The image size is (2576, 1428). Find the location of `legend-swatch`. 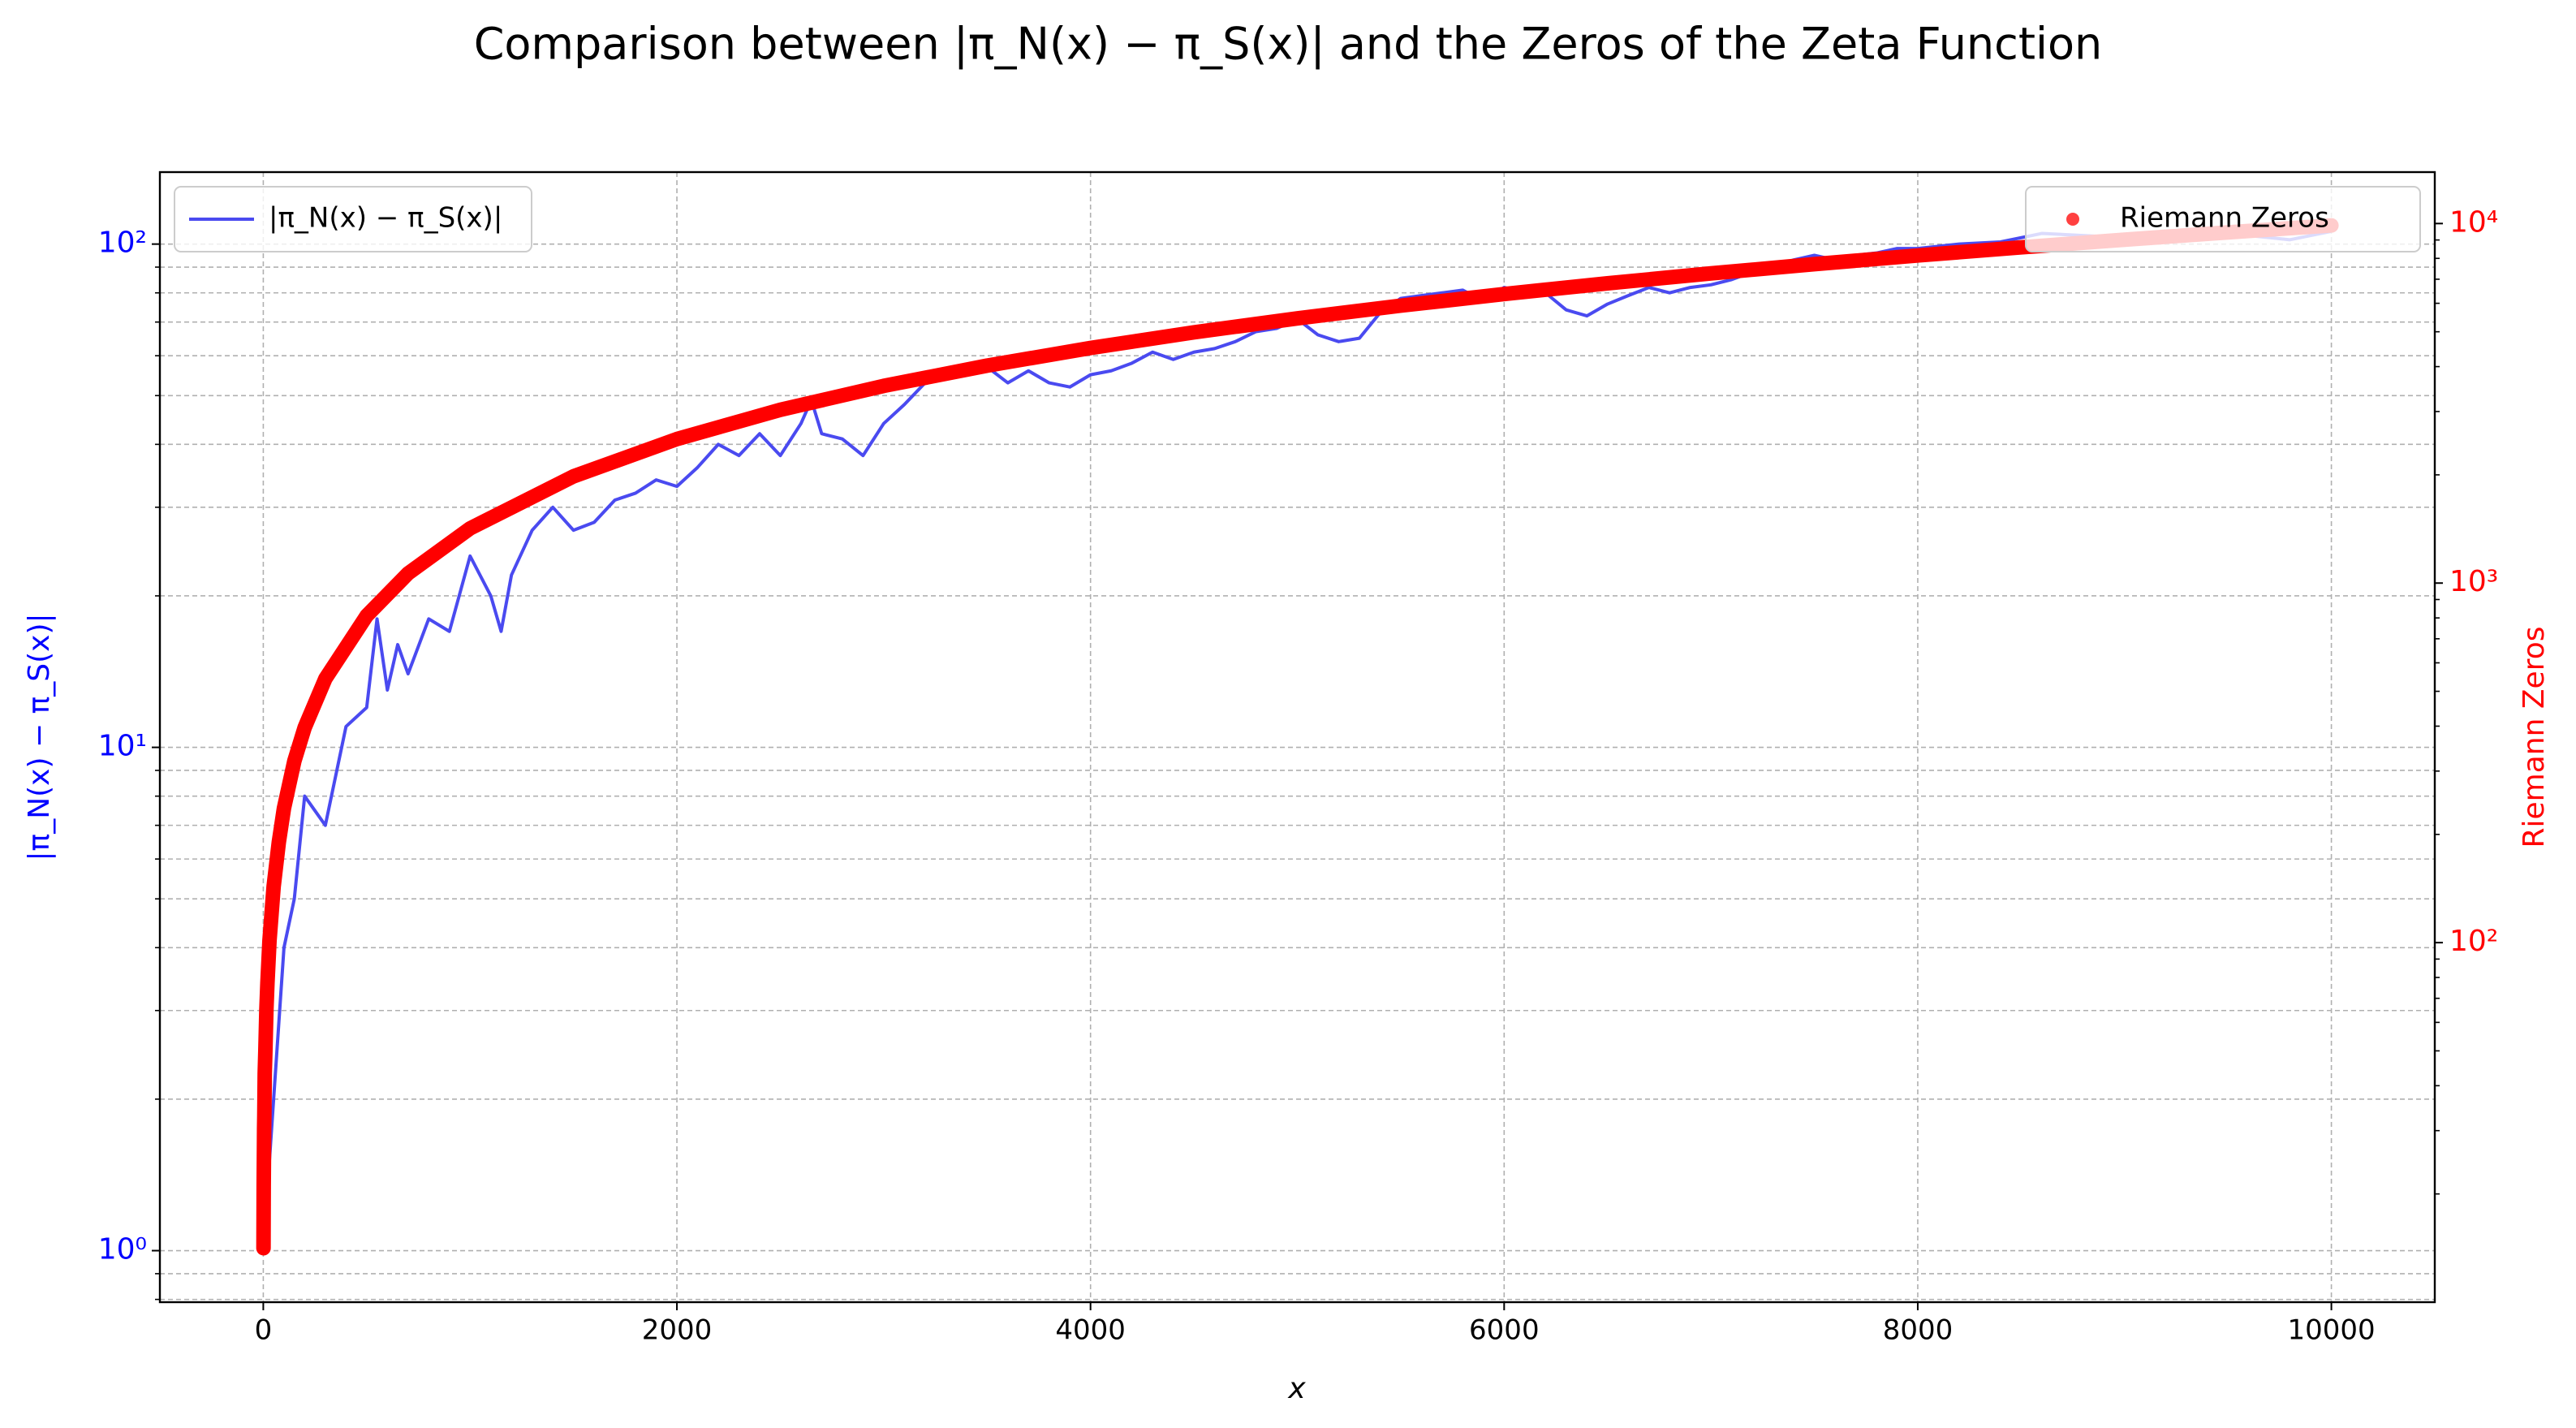

legend-swatch is located at coordinates (2073, 220).